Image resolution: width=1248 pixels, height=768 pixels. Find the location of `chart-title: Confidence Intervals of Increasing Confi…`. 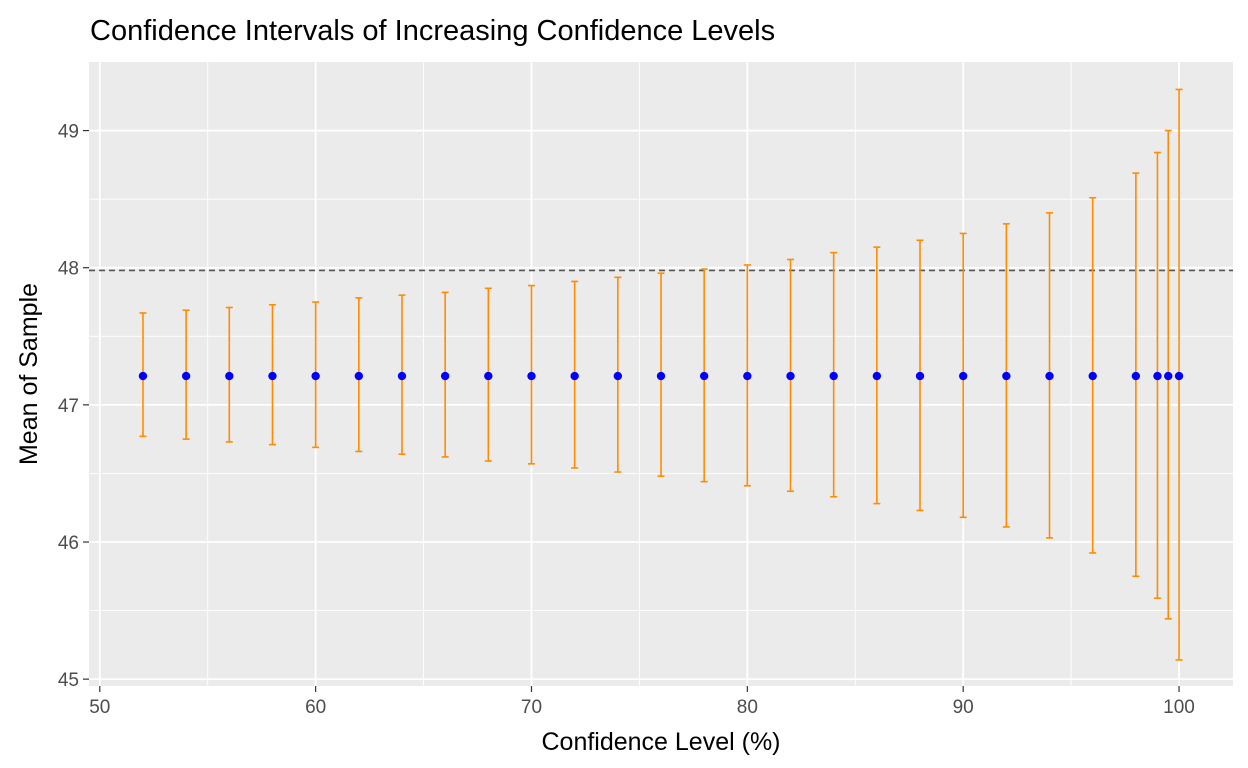

chart-title: Confidence Intervals of Increasing Confi… is located at coordinates (432, 31).